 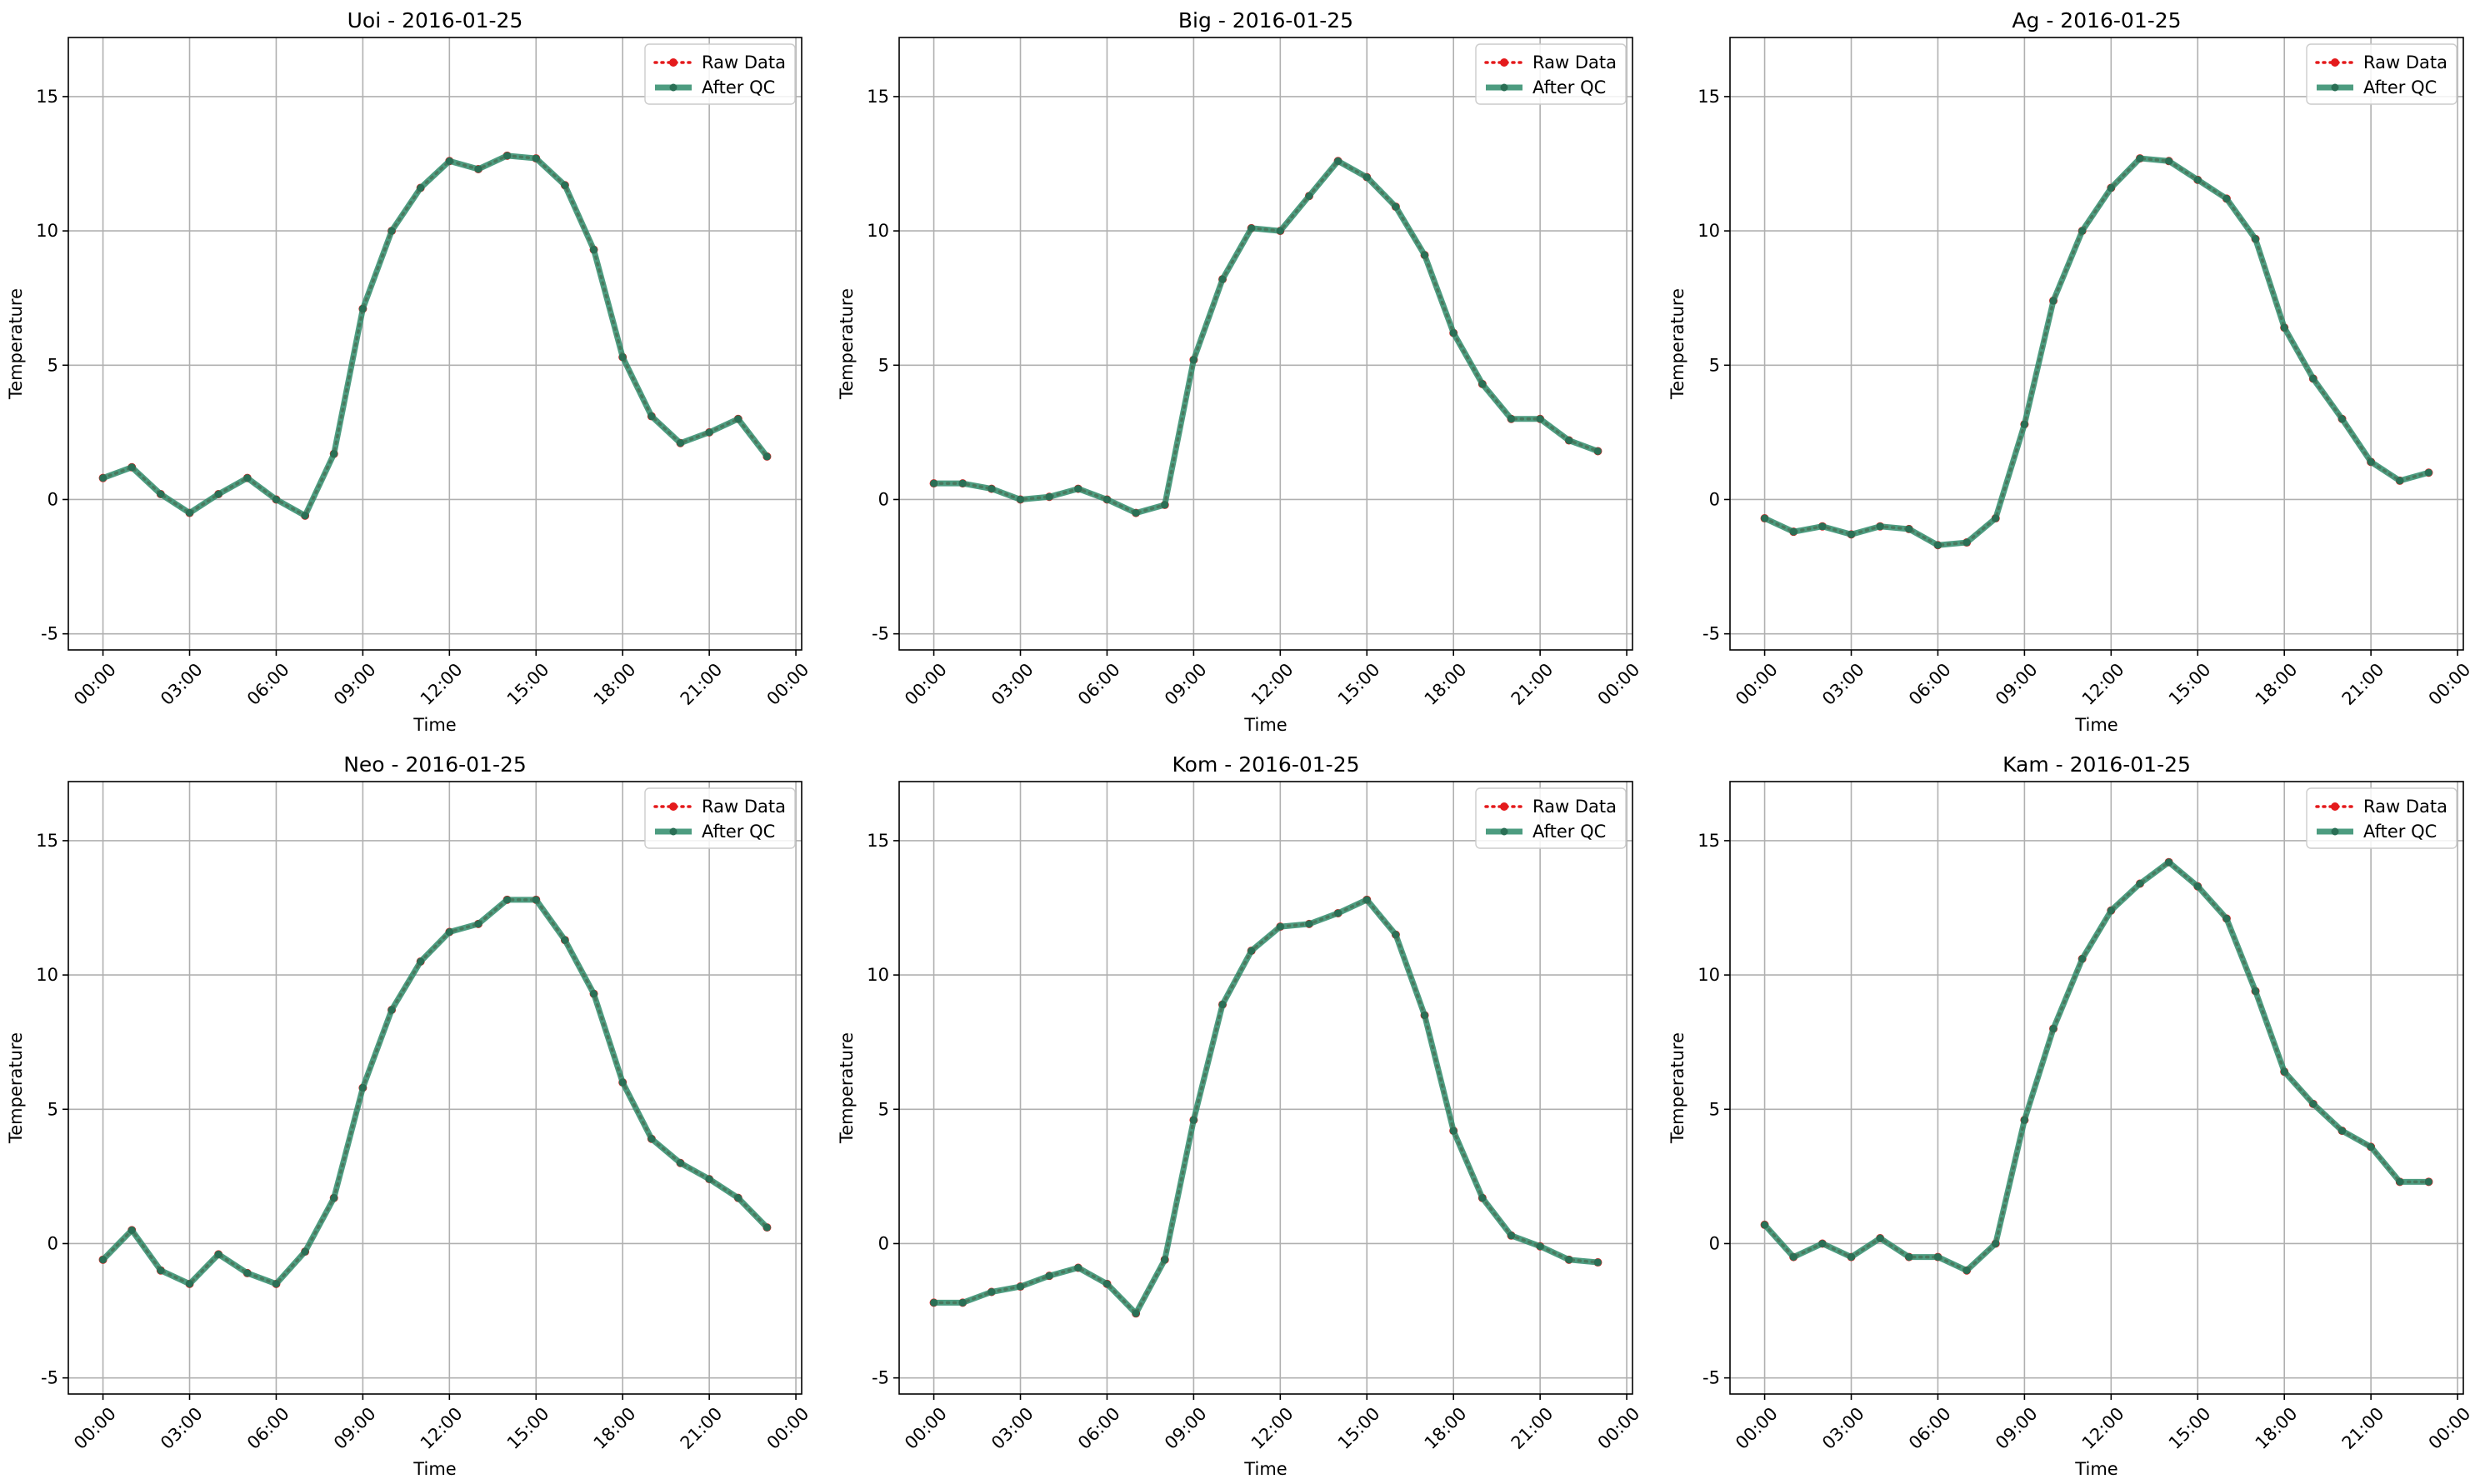 What do you see at coordinates (2277, 1428) in the screenshot?
I see `x-tick-label: 18:00` at bounding box center [2277, 1428].